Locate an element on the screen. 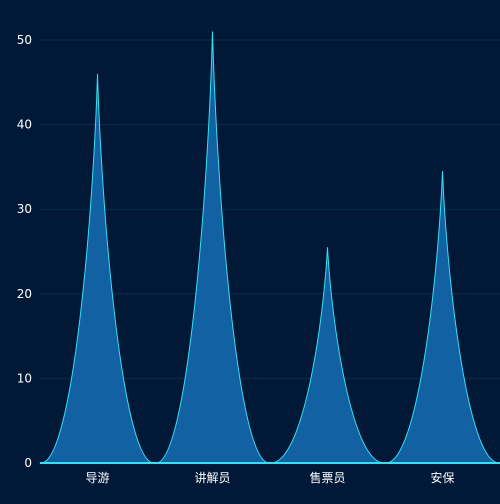  y-tick-label: 20 is located at coordinates (24, 294).